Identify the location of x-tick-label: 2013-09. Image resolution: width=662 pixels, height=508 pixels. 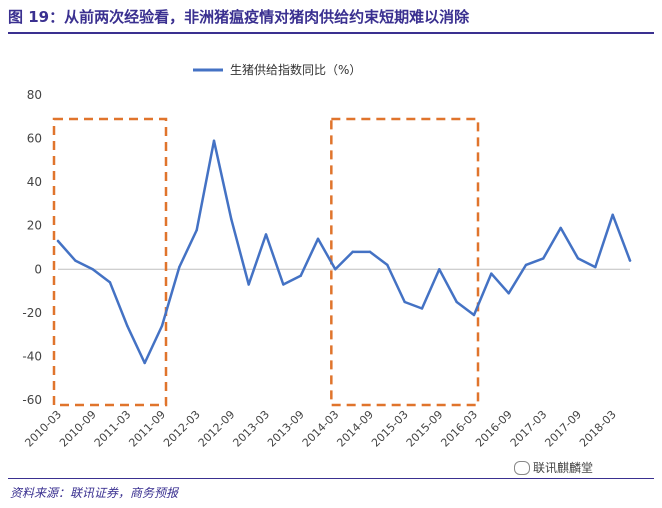
(286, 429).